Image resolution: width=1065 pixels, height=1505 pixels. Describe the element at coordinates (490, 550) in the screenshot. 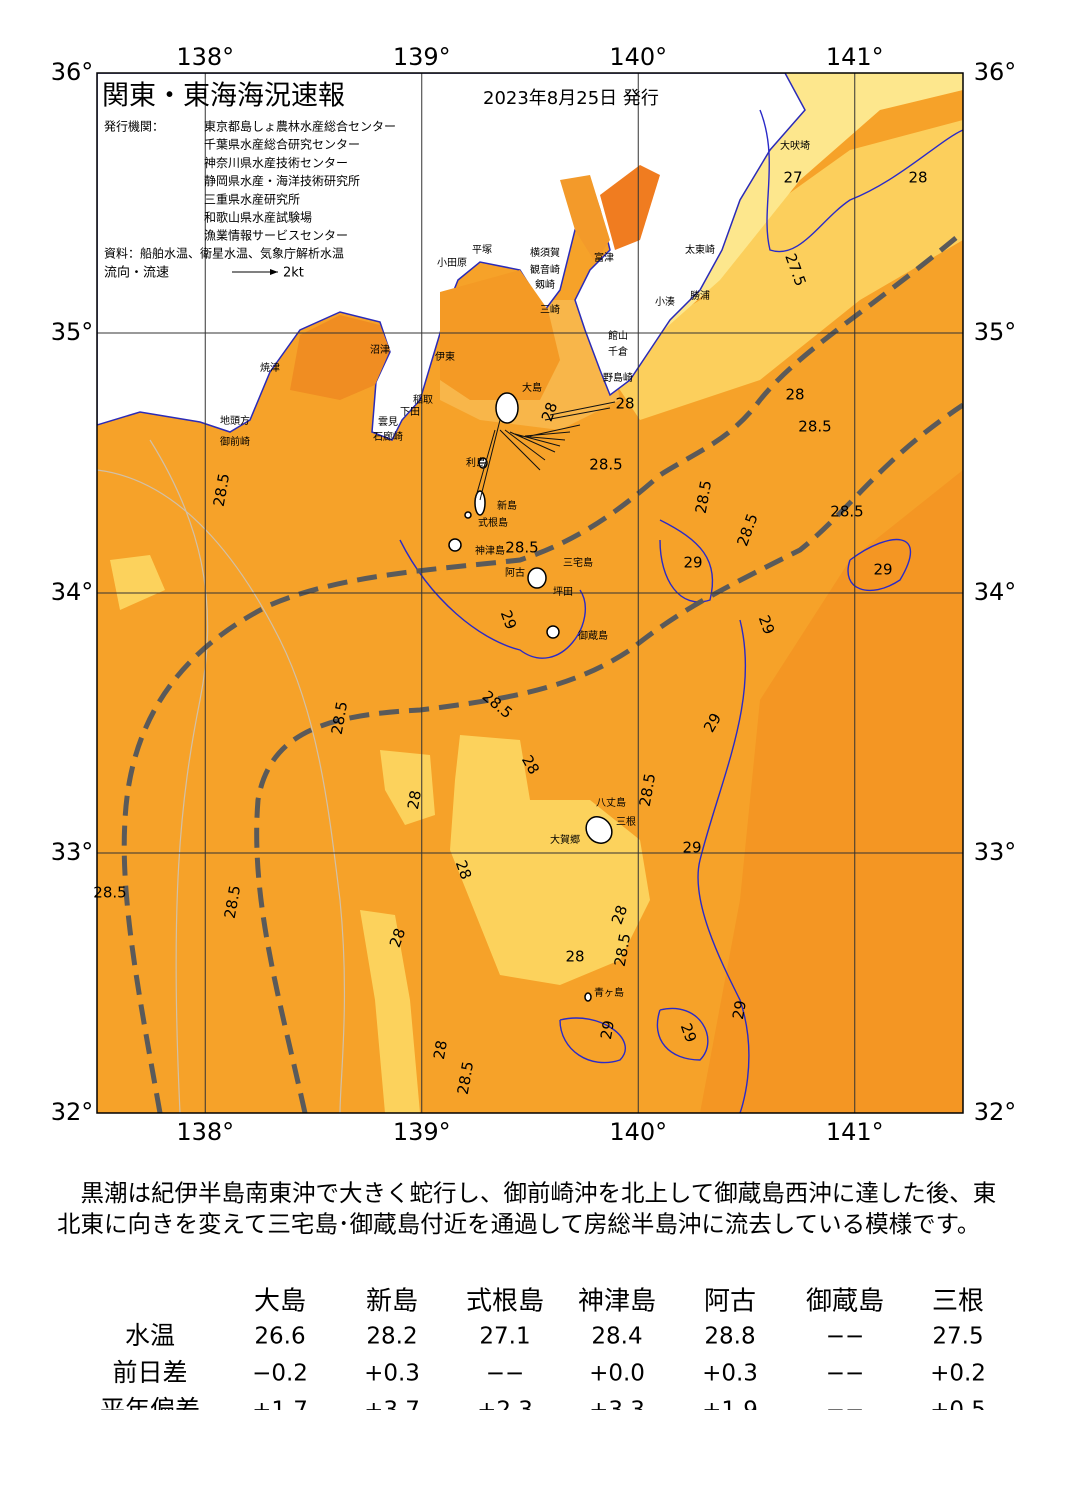

I see `place-name: 神津島` at that location.